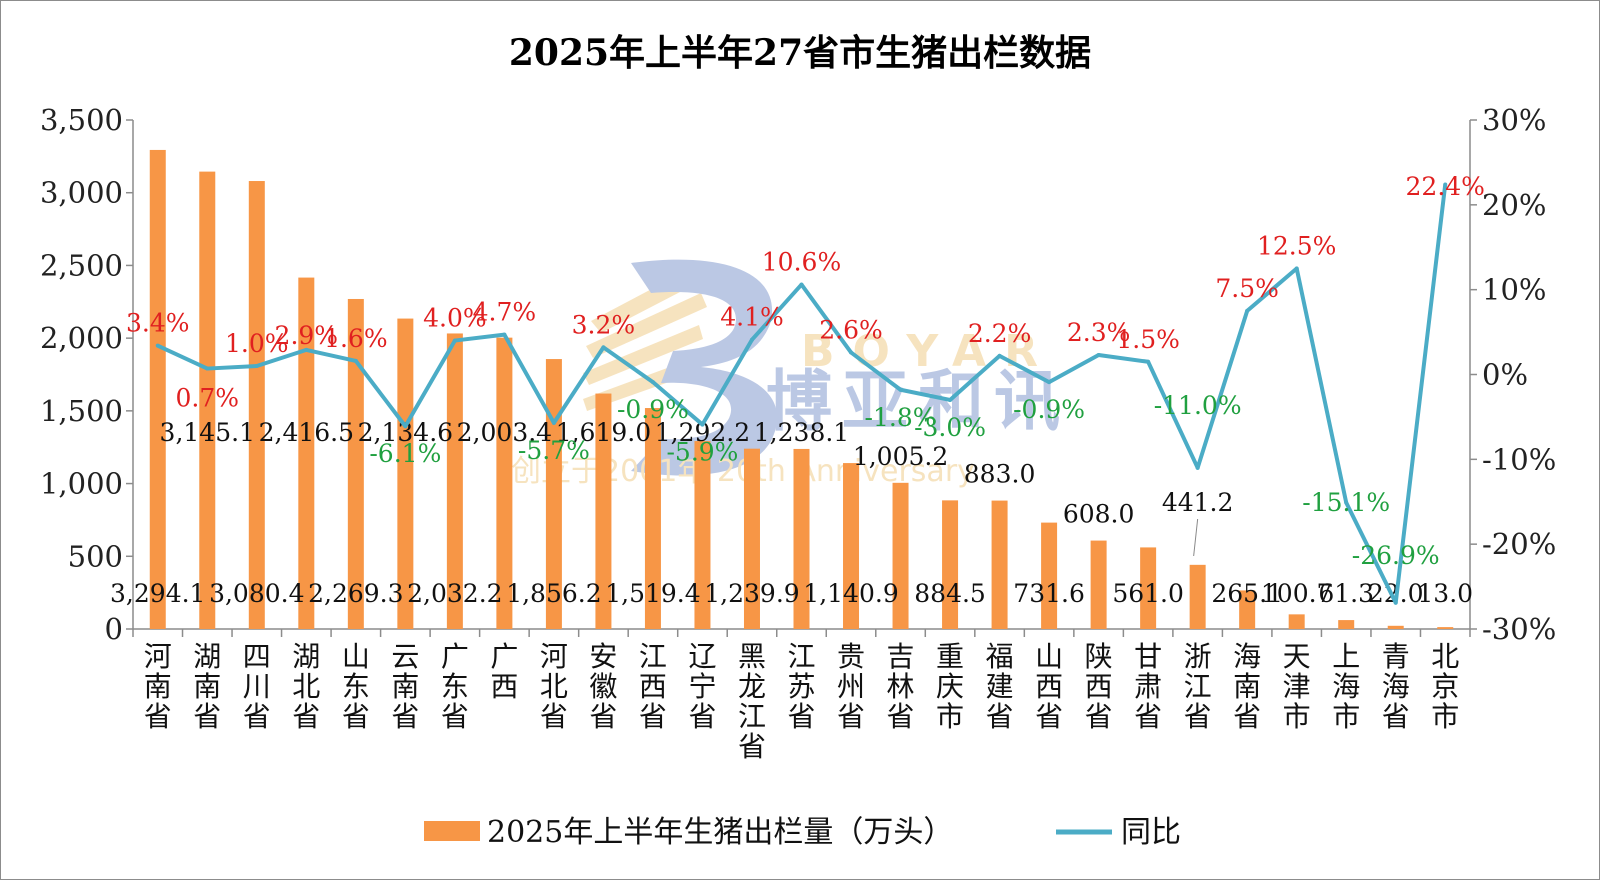 The height and width of the screenshot is (884, 1600). What do you see at coordinates (1346, 502) in the screenshot?
I see `yoy-data-label: -15.1%` at bounding box center [1346, 502].